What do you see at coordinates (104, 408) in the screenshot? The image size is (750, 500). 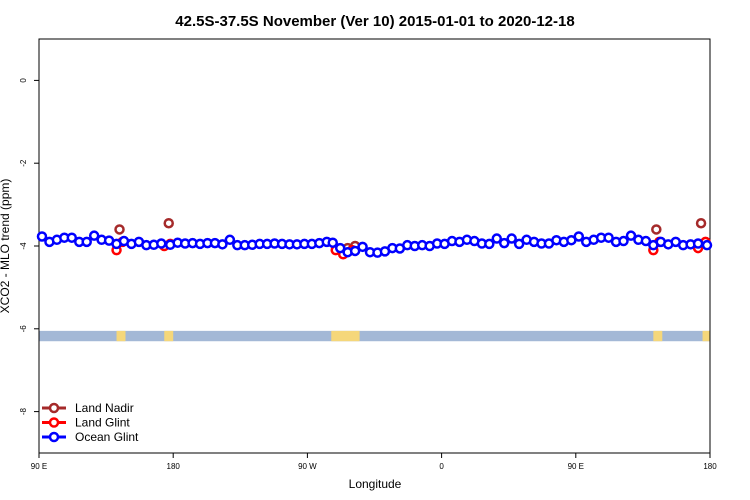 I see `legend-entry: Land Nadir` at bounding box center [104, 408].